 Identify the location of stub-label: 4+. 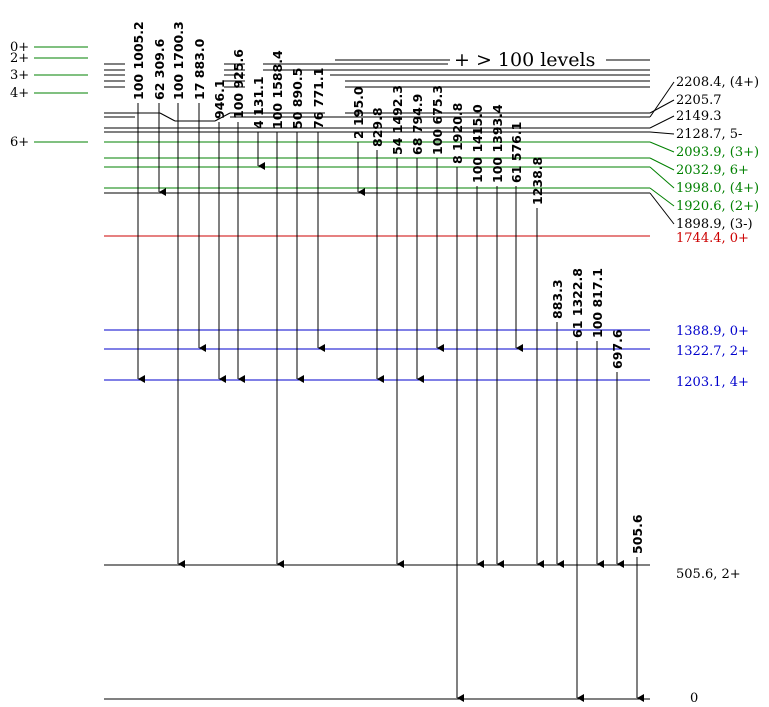
(19, 93).